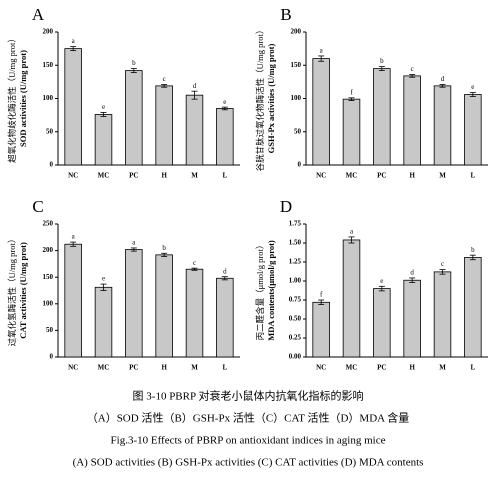 Image resolution: width=497 pixels, height=478 pixels. I want to click on y-tick-label: 250, so click(48, 224).